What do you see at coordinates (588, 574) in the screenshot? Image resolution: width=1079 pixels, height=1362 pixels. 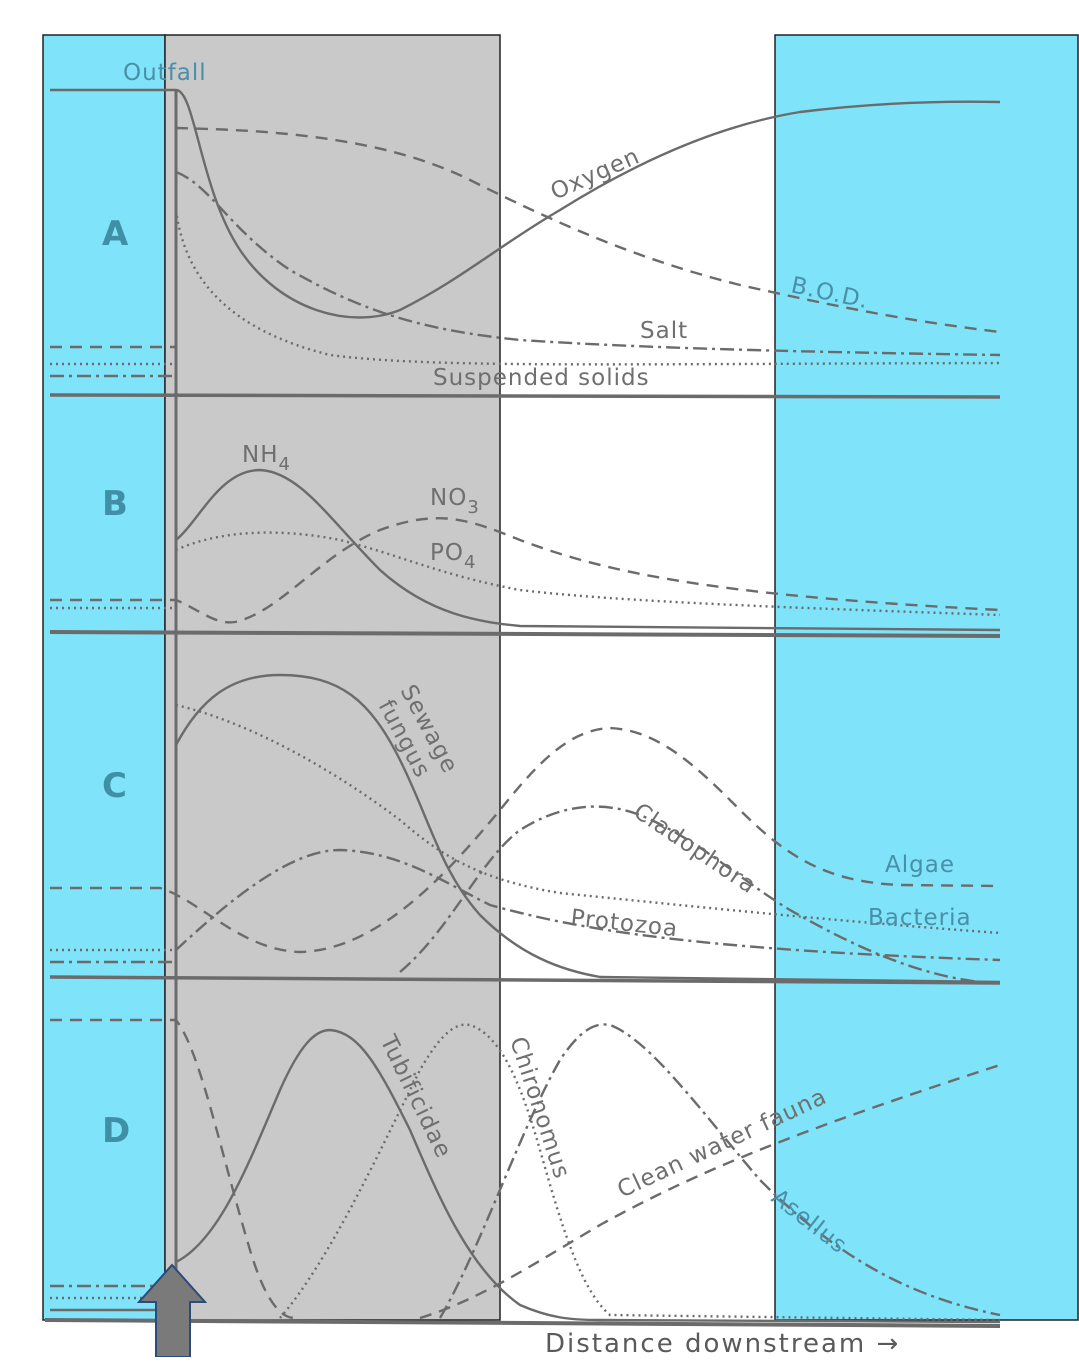 I see `po4-curve` at bounding box center [588, 574].